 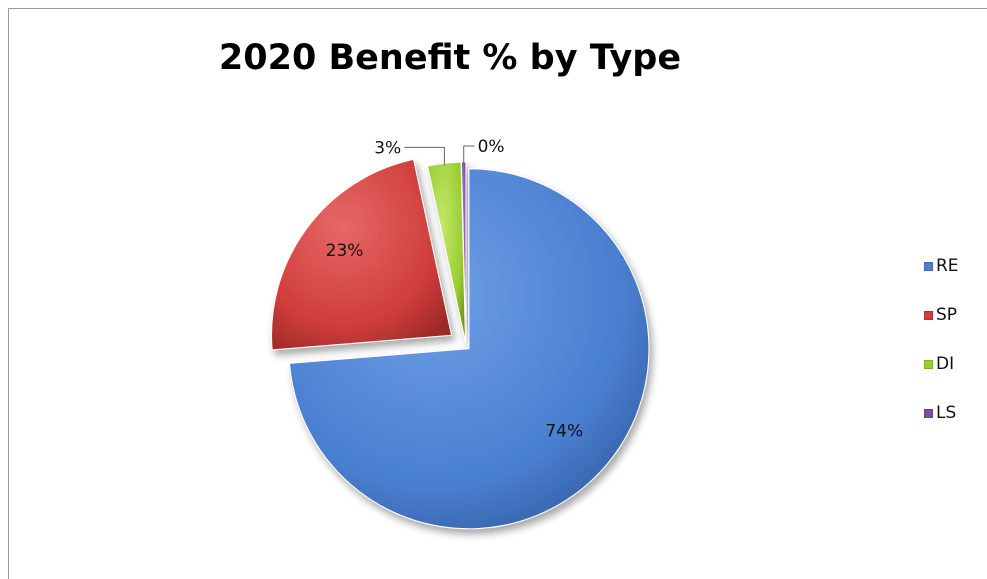 I want to click on leader-line-di, so click(x=424, y=156).